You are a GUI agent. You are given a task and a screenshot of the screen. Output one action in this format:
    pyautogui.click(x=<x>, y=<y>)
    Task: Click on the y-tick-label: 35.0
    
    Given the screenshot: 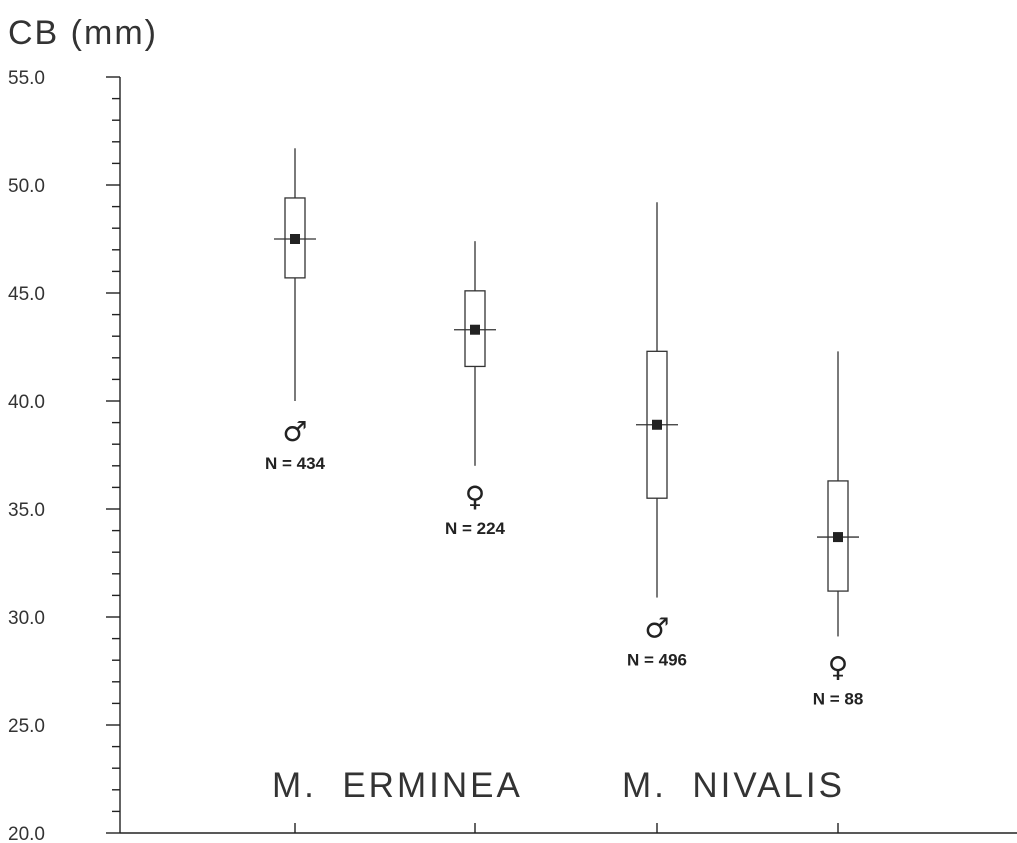 What is the action you would take?
    pyautogui.click(x=26, y=510)
    